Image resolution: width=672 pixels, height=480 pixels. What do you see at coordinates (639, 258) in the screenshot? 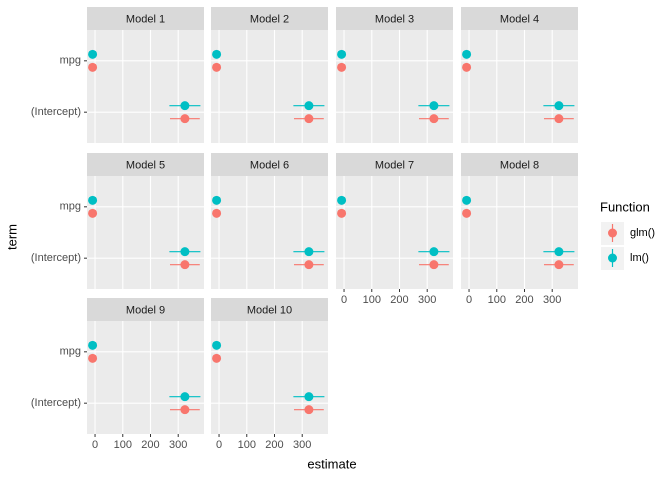
I see `legend-label: lm()` at bounding box center [639, 258].